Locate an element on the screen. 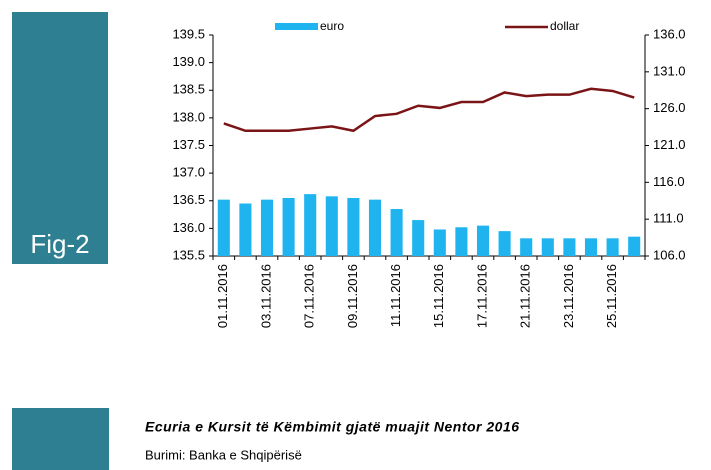  y-tick-label: 137.5 is located at coordinates (188, 144).